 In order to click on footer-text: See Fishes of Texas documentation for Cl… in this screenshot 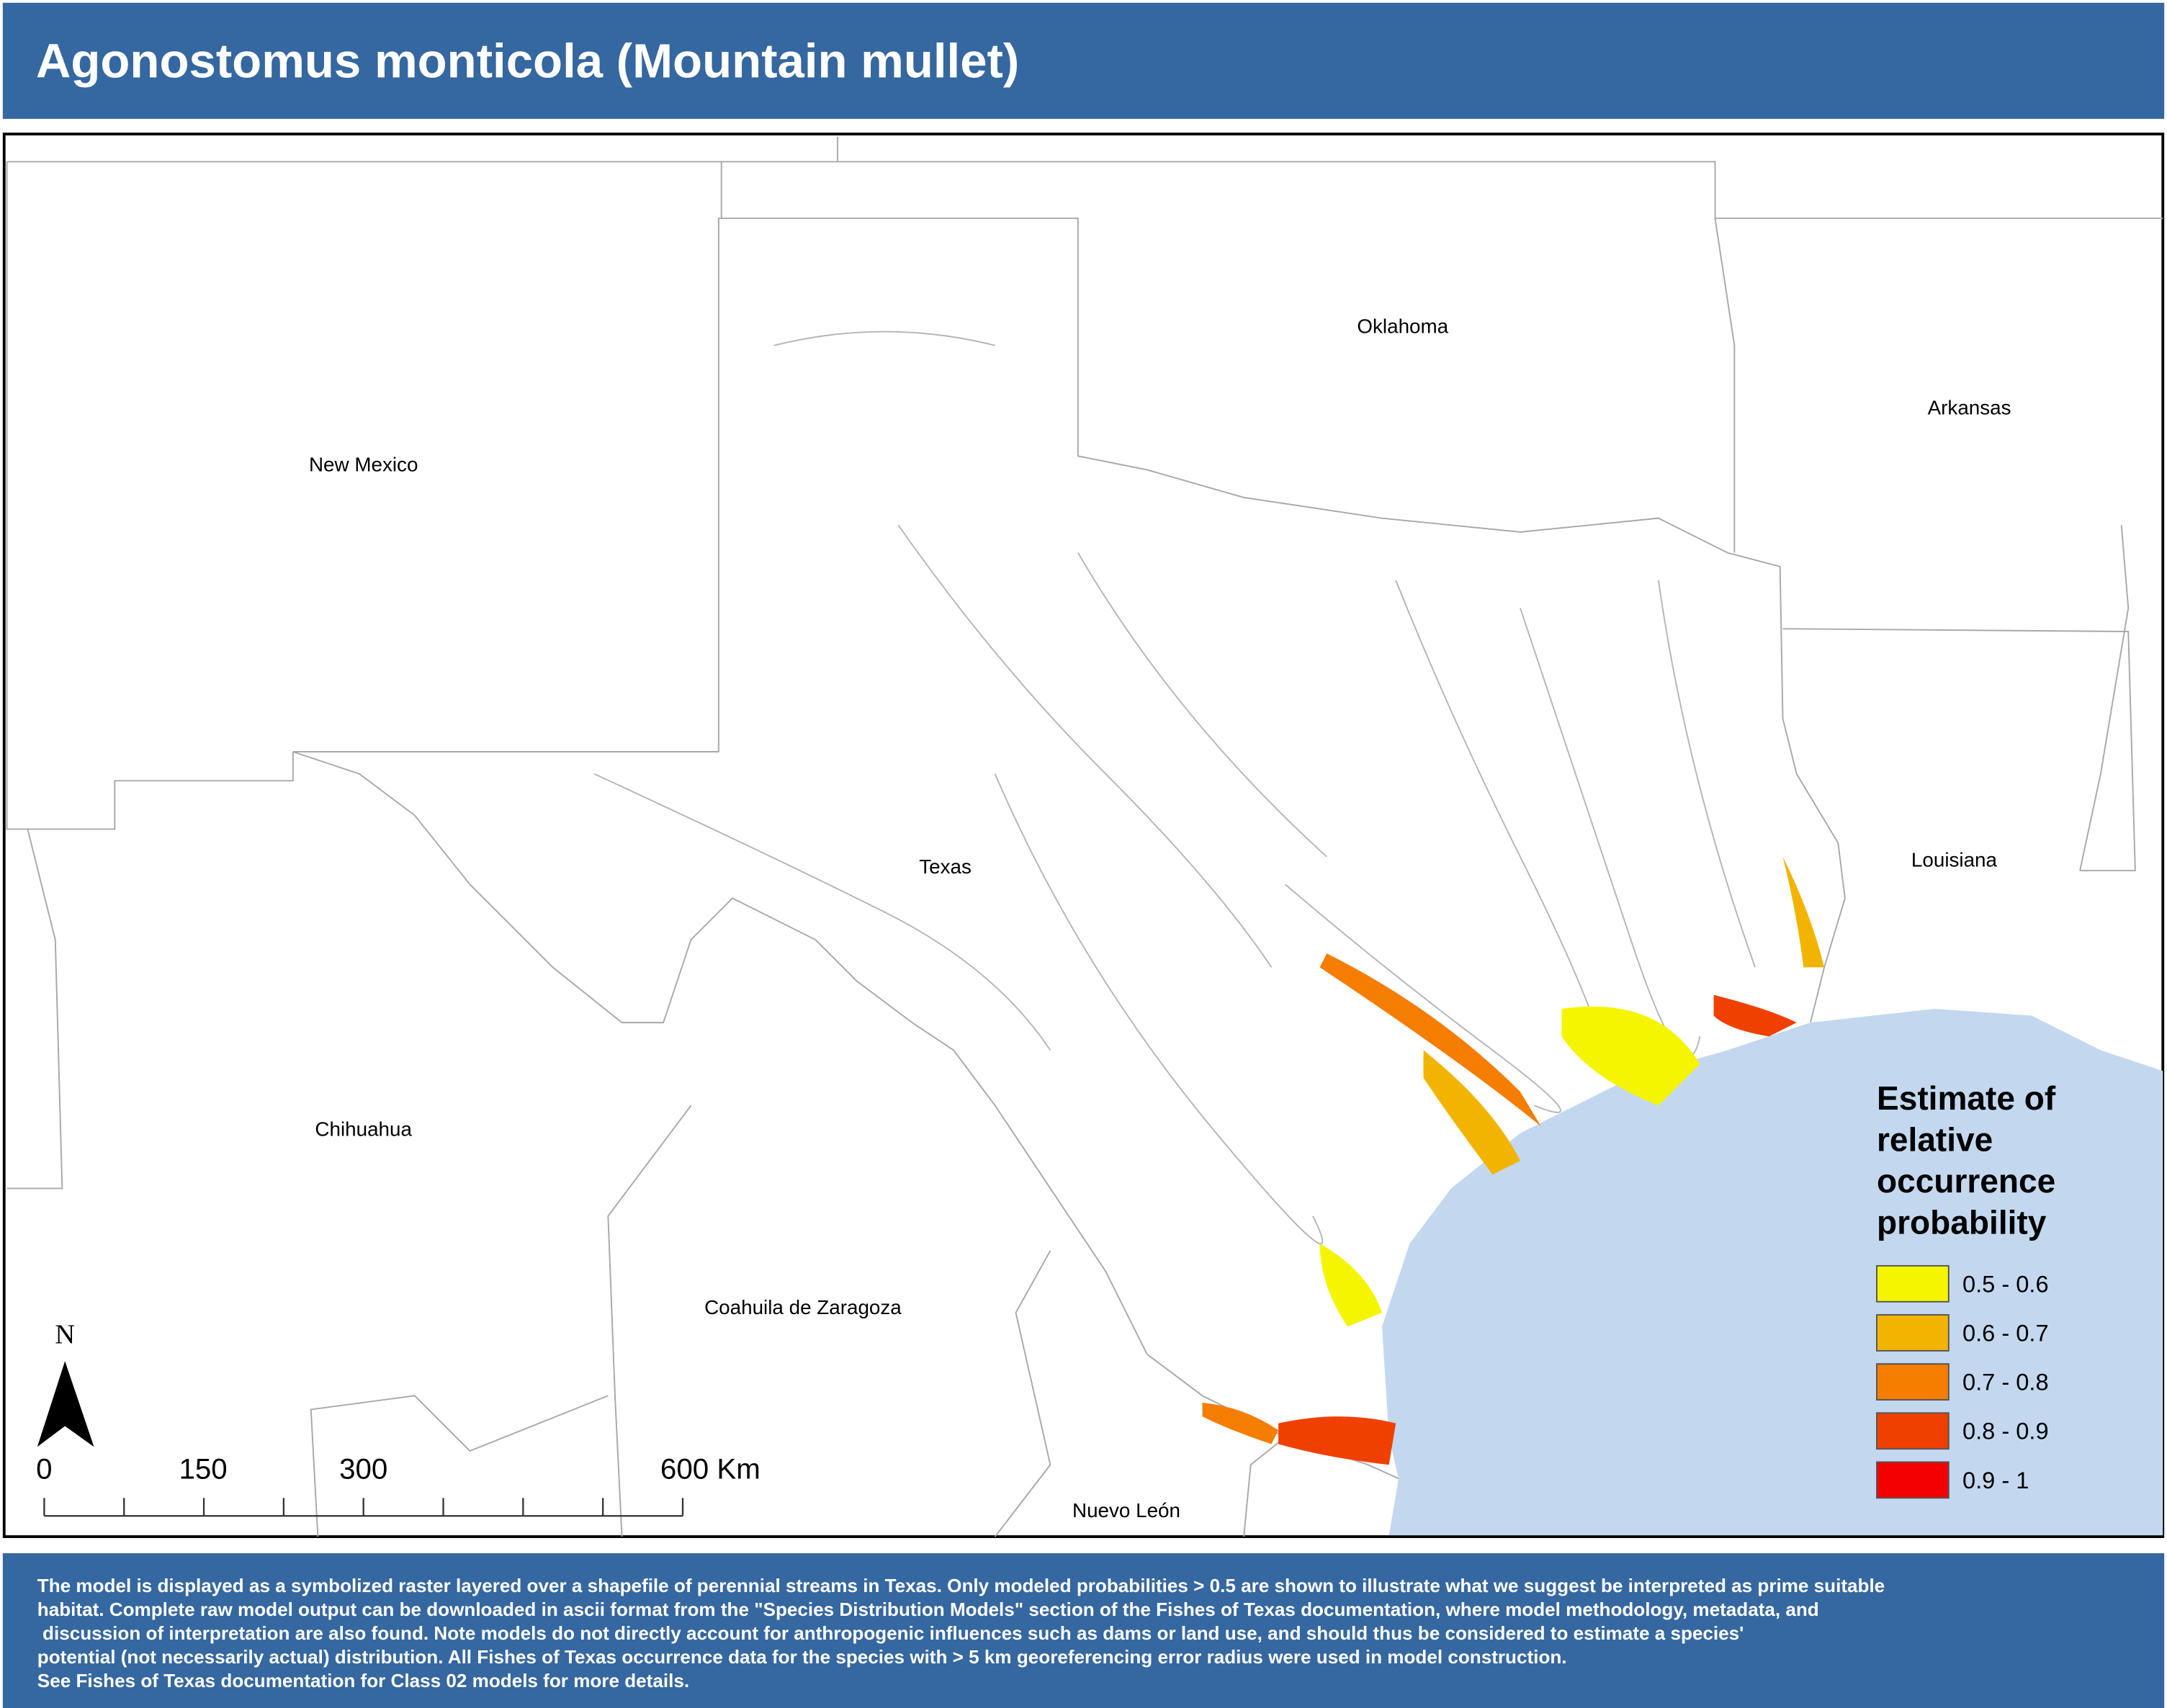, I will do `click(363, 1680)`.